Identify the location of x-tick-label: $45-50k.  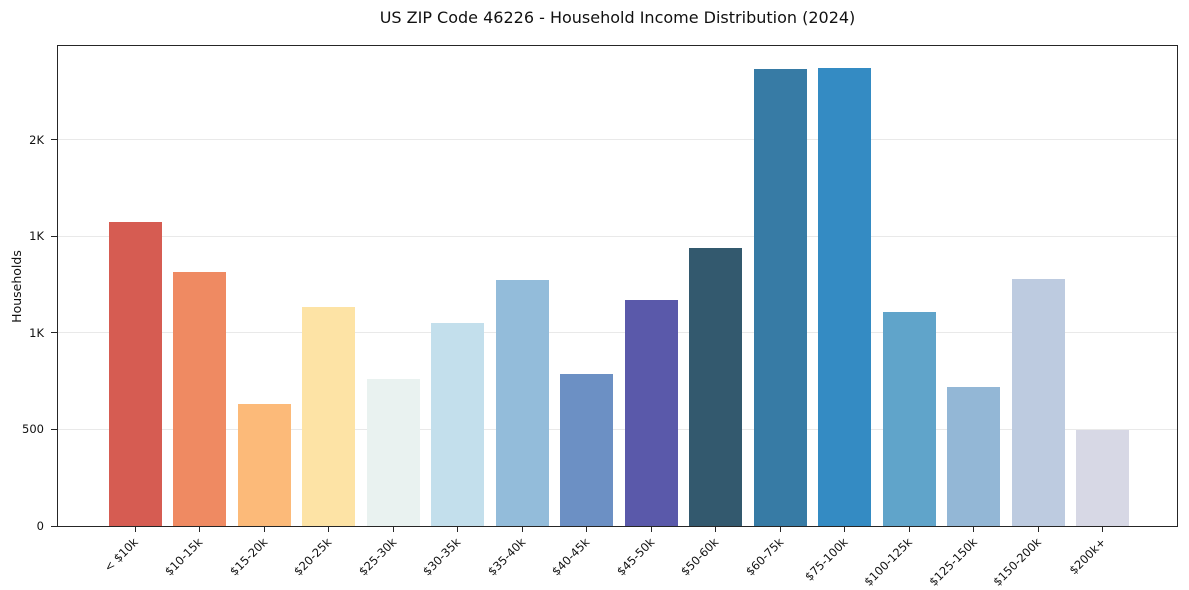
(635, 557).